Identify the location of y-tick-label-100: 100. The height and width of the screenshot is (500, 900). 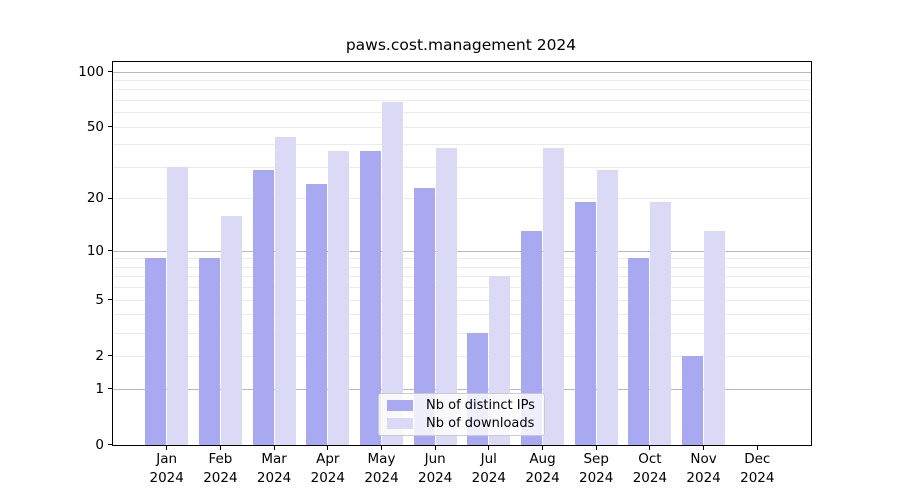
(91, 71).